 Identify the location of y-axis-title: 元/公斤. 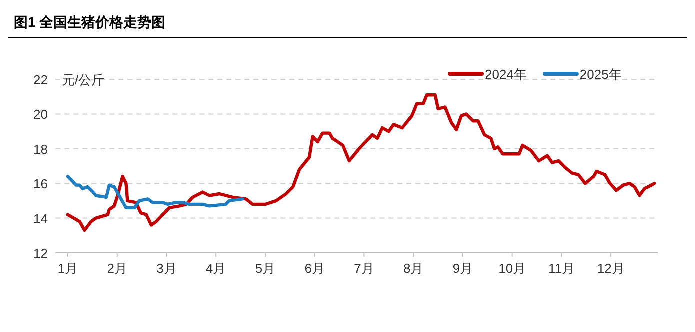
(83, 80).